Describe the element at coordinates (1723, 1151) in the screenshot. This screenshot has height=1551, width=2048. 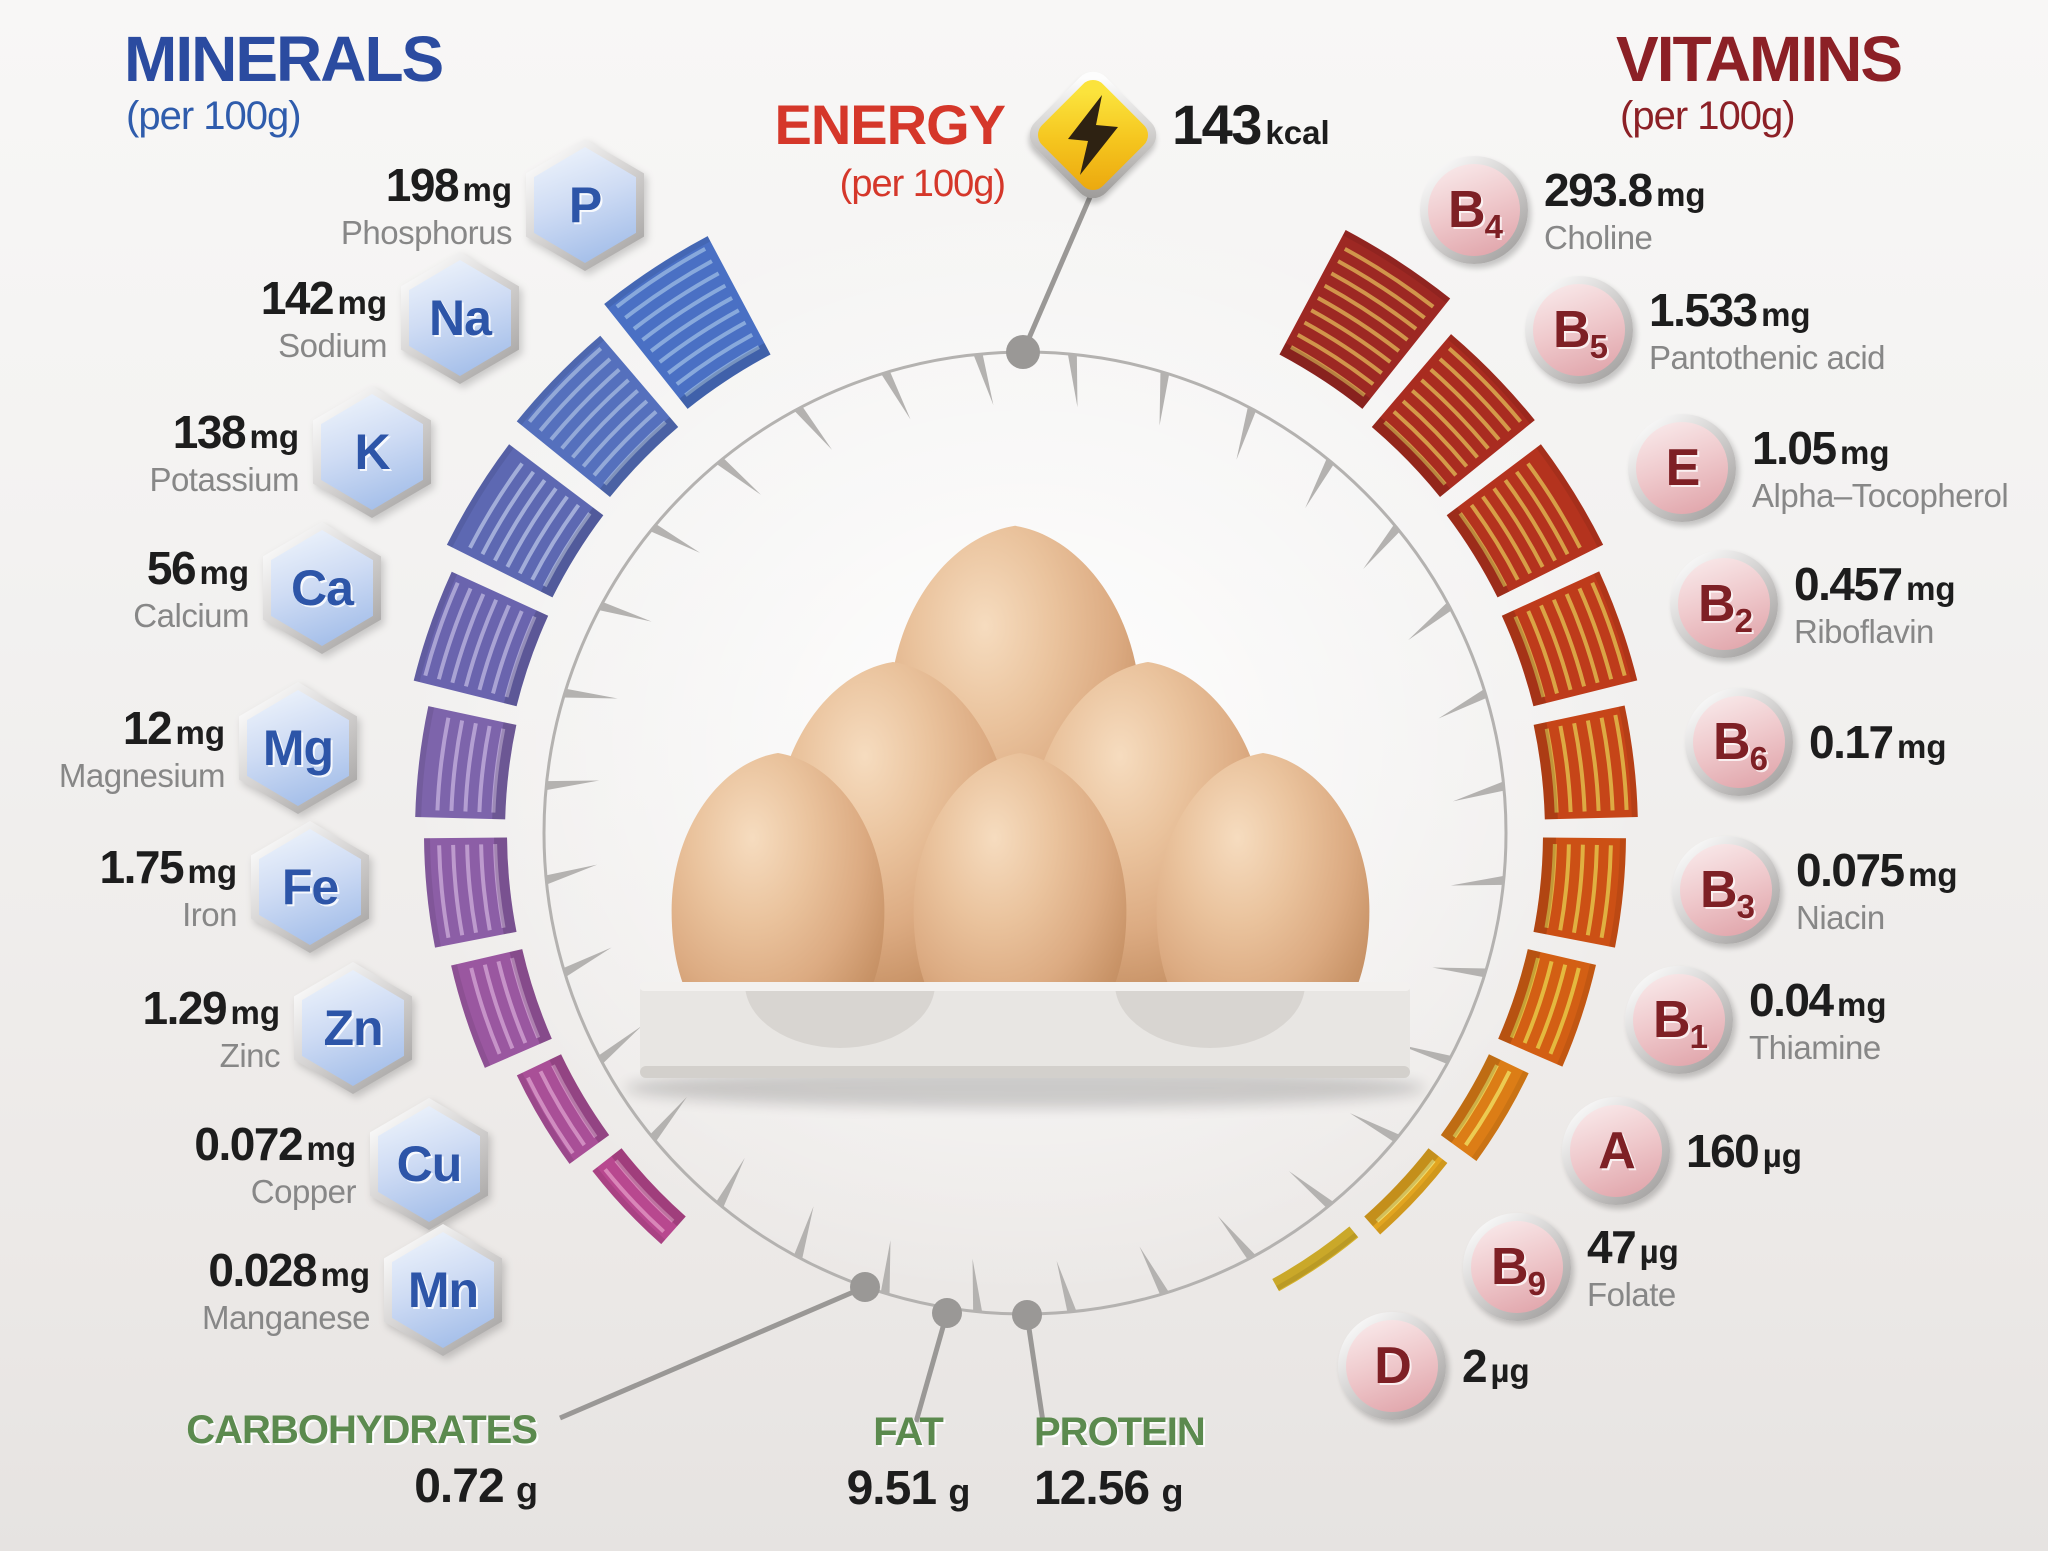
I see `vitamin-value: 160` at that location.